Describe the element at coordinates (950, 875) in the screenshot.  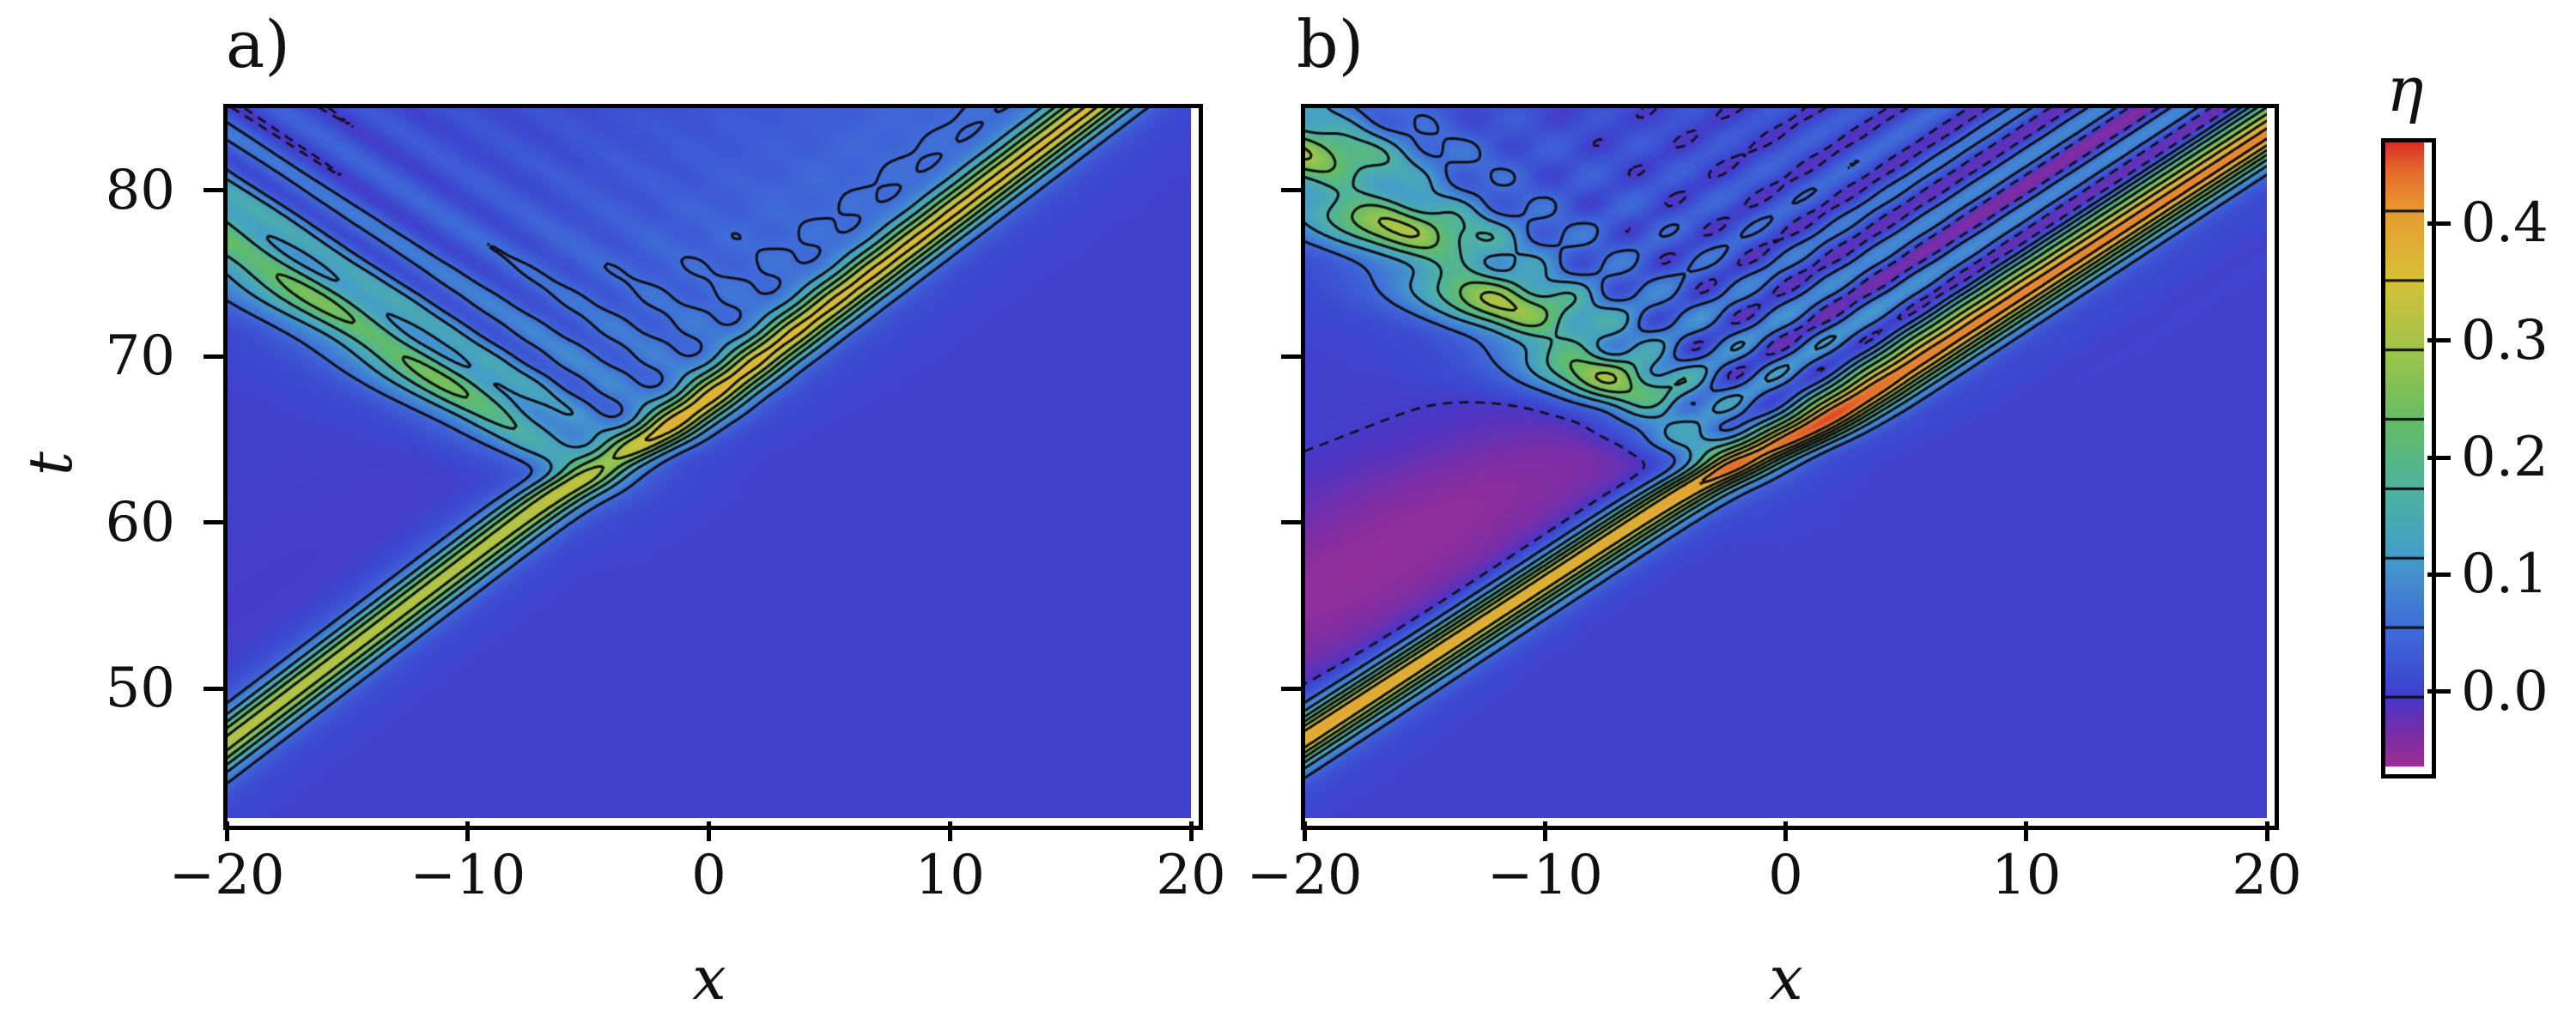
I see `x-tick-label-a-3: 10` at that location.